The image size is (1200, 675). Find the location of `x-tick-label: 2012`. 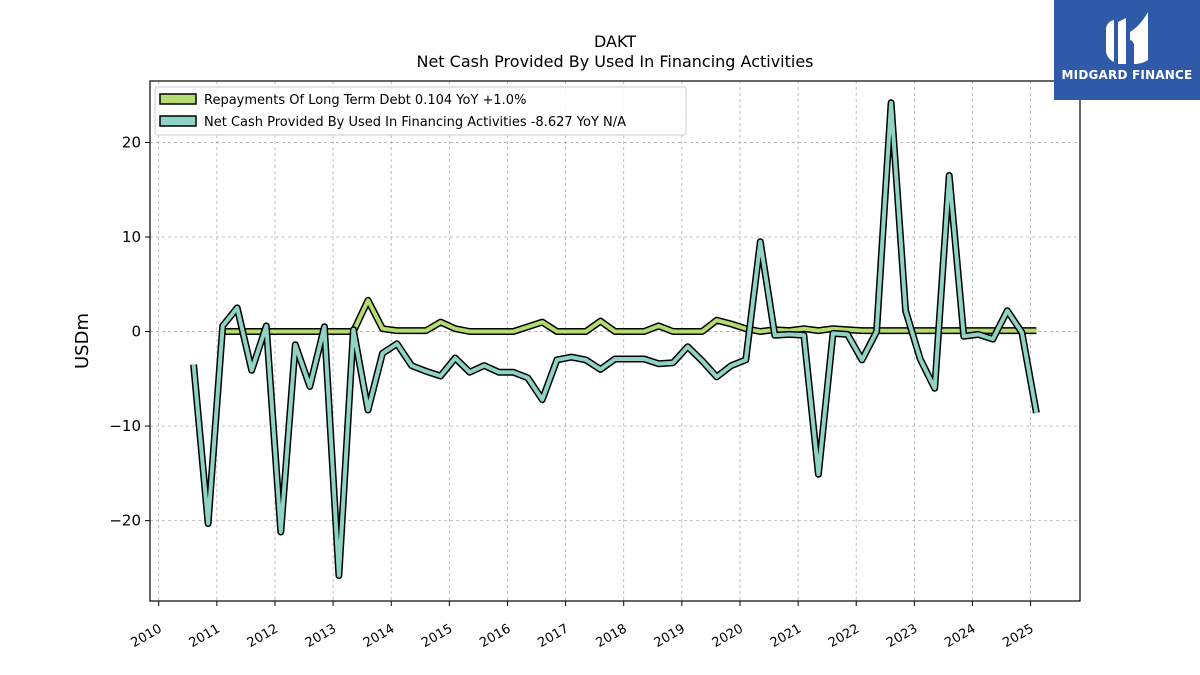

x-tick-label: 2012 is located at coordinates (263, 636).